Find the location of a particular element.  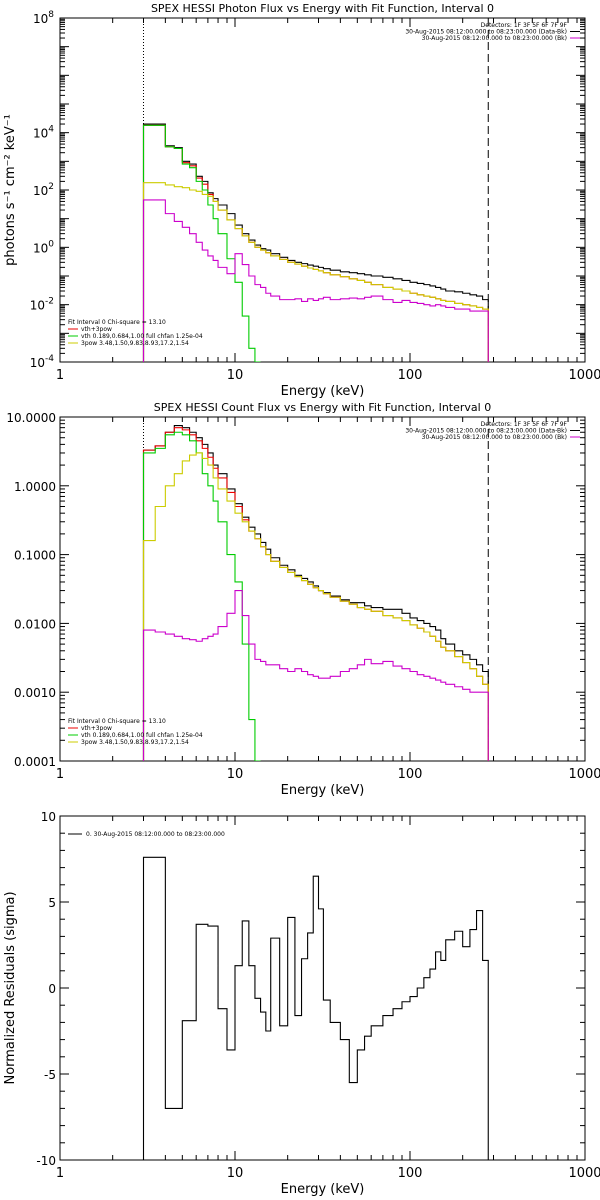

y-axis-label: Normalized Residuals (sigma) is located at coordinates (10, 987).